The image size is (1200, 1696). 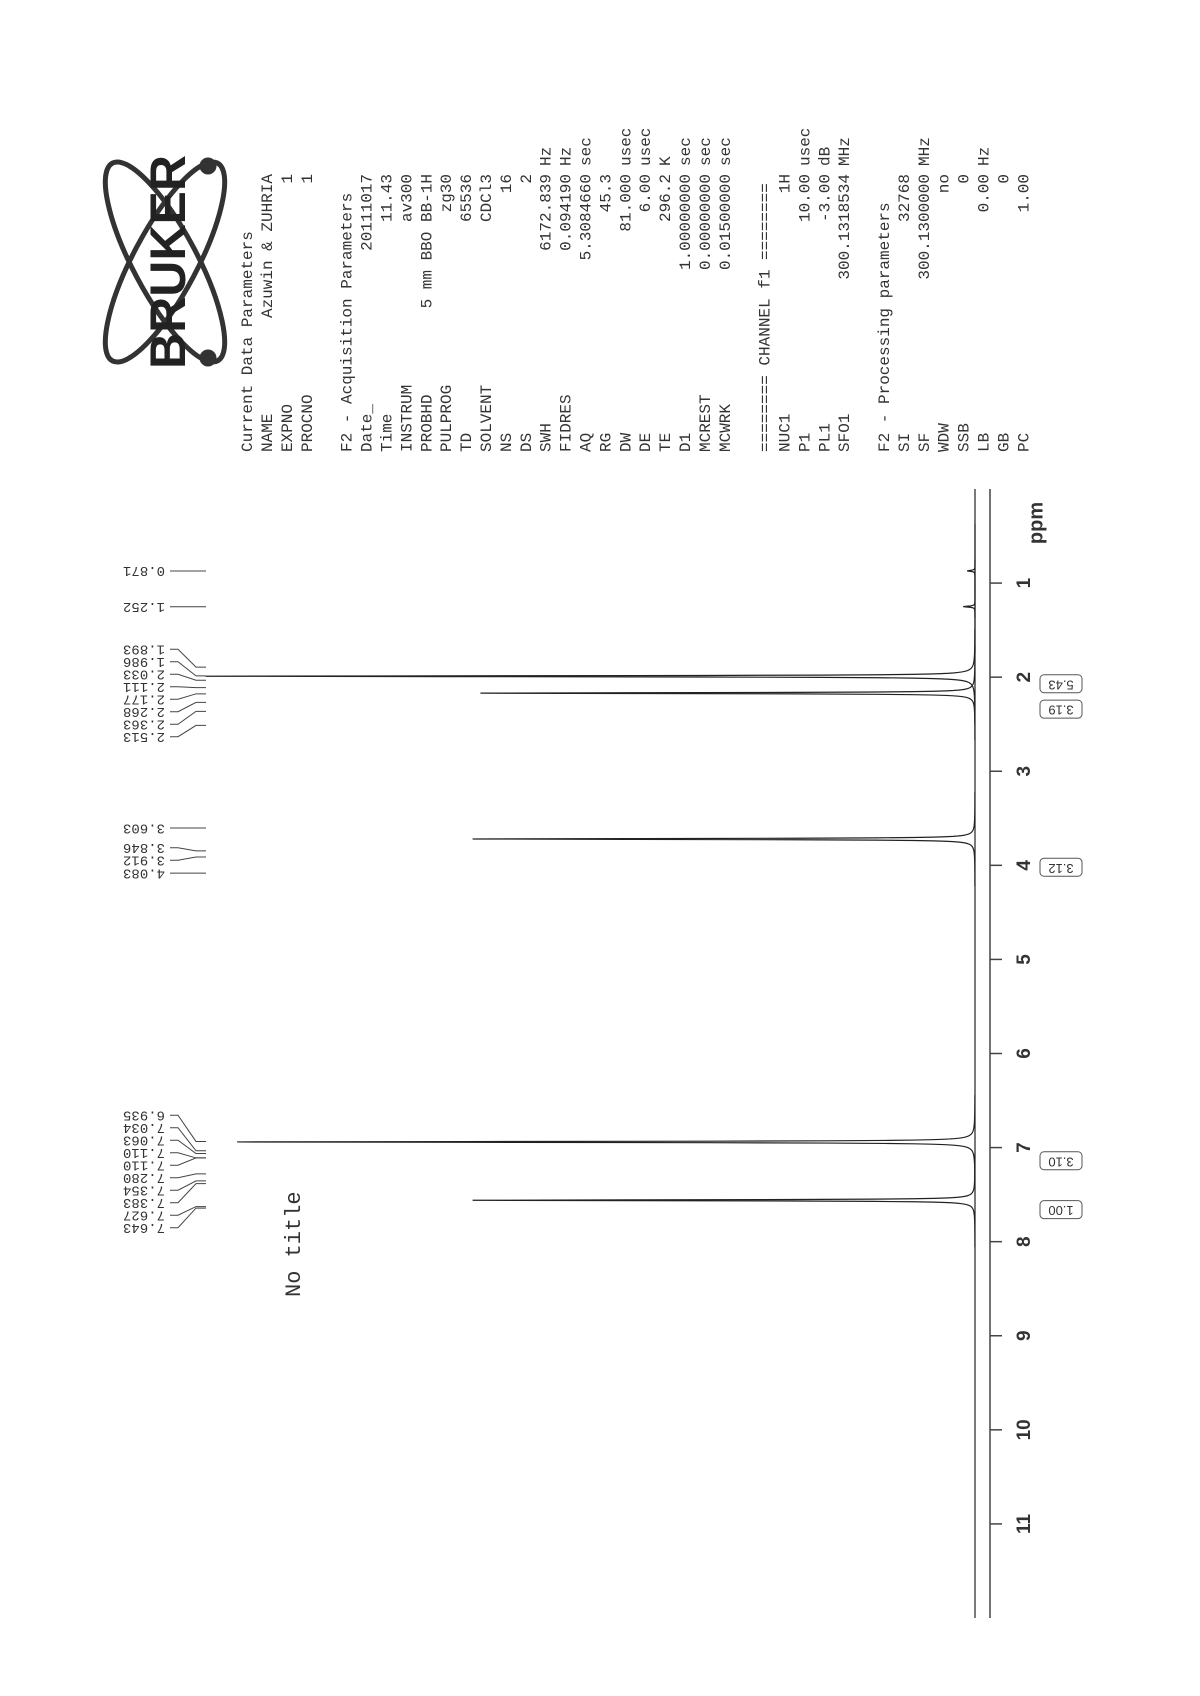 What do you see at coordinates (447, 193) in the screenshot?
I see `parameter-value: zg30` at bounding box center [447, 193].